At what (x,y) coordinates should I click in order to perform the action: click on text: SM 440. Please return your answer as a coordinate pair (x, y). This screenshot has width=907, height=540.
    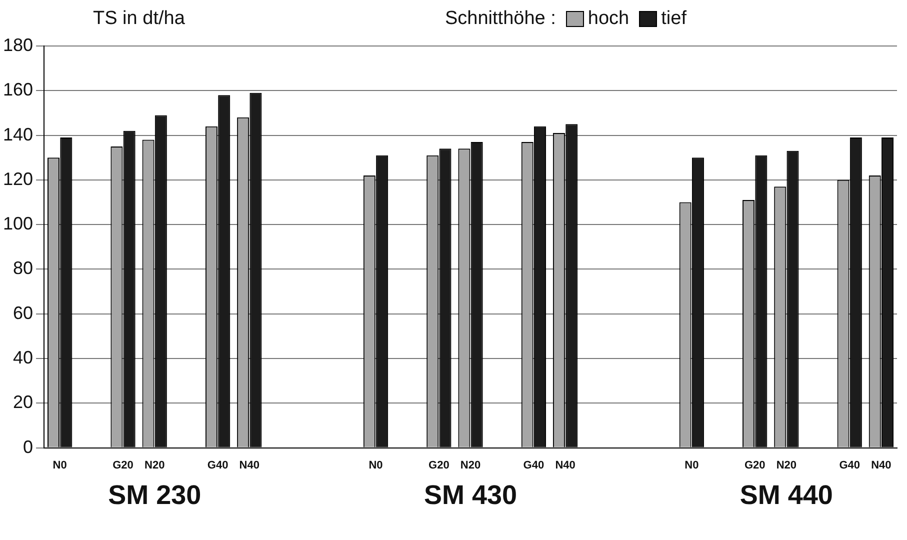
    Looking at the image, I should click on (786, 495).